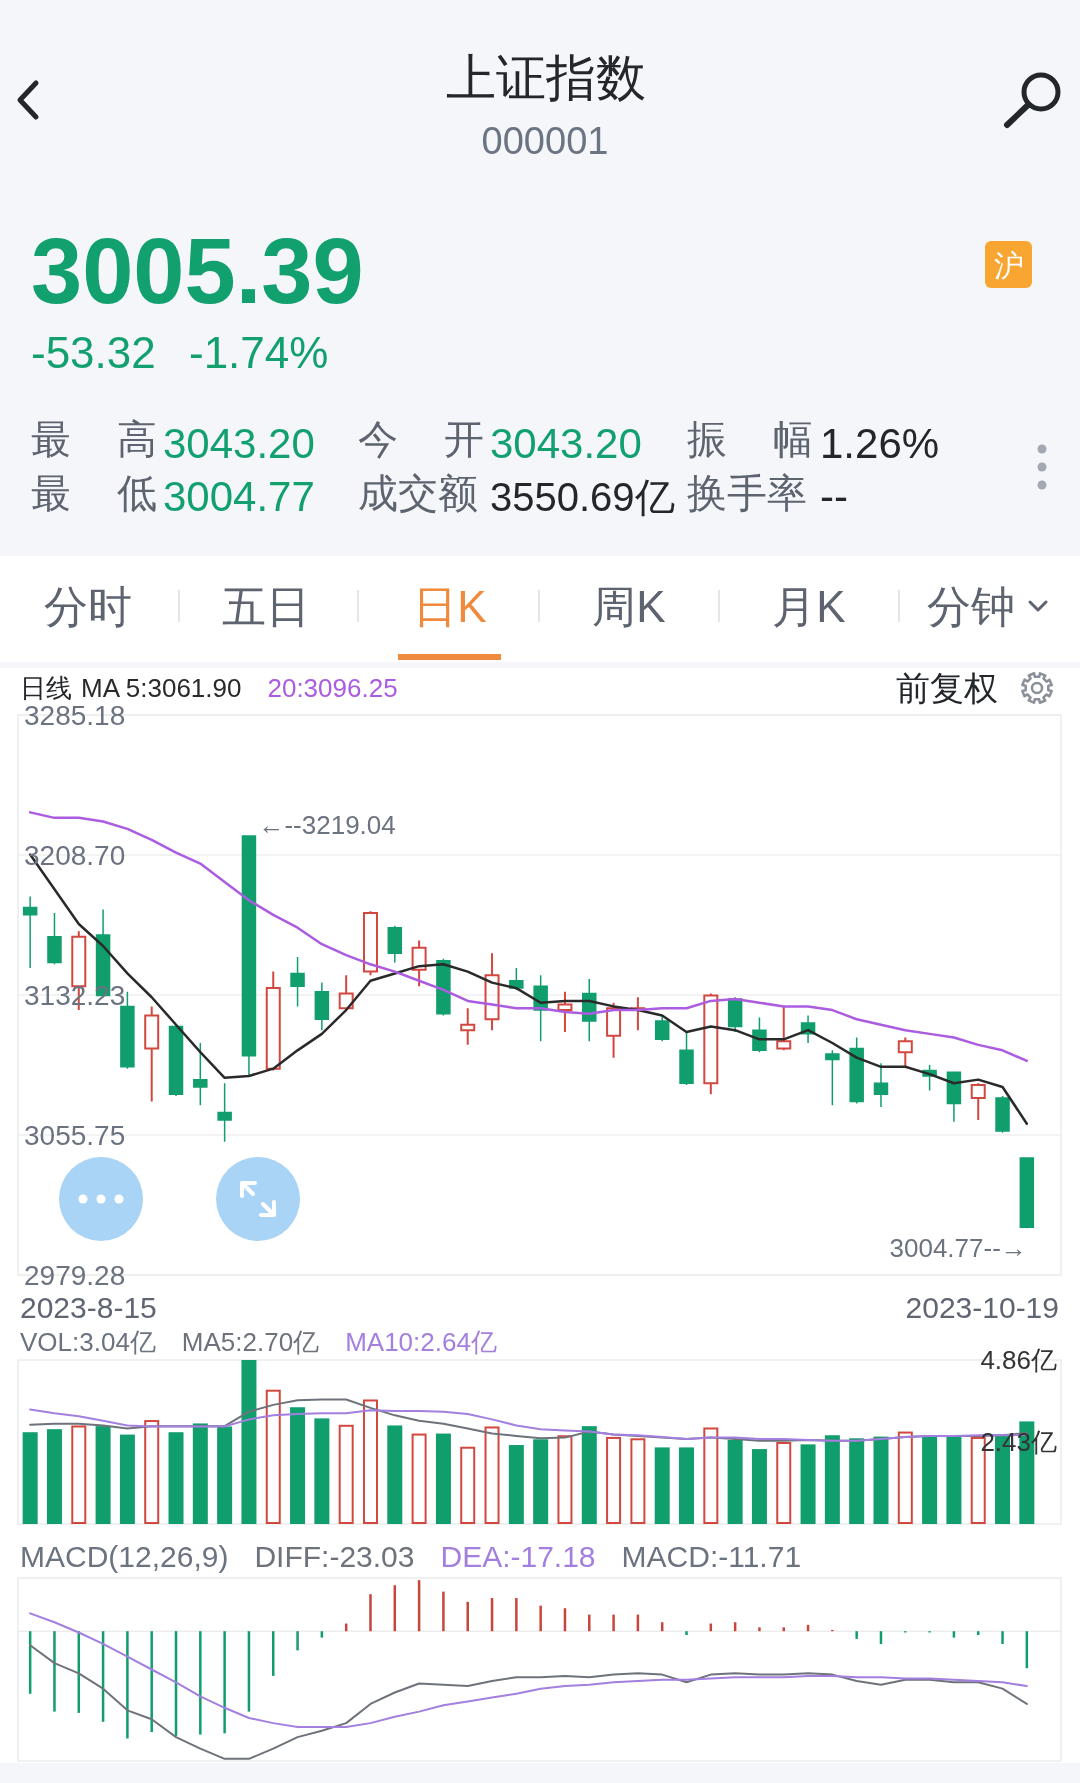 The image size is (1080, 1783). Describe the element at coordinates (629, 606) in the screenshot. I see `text: 周K` at that location.